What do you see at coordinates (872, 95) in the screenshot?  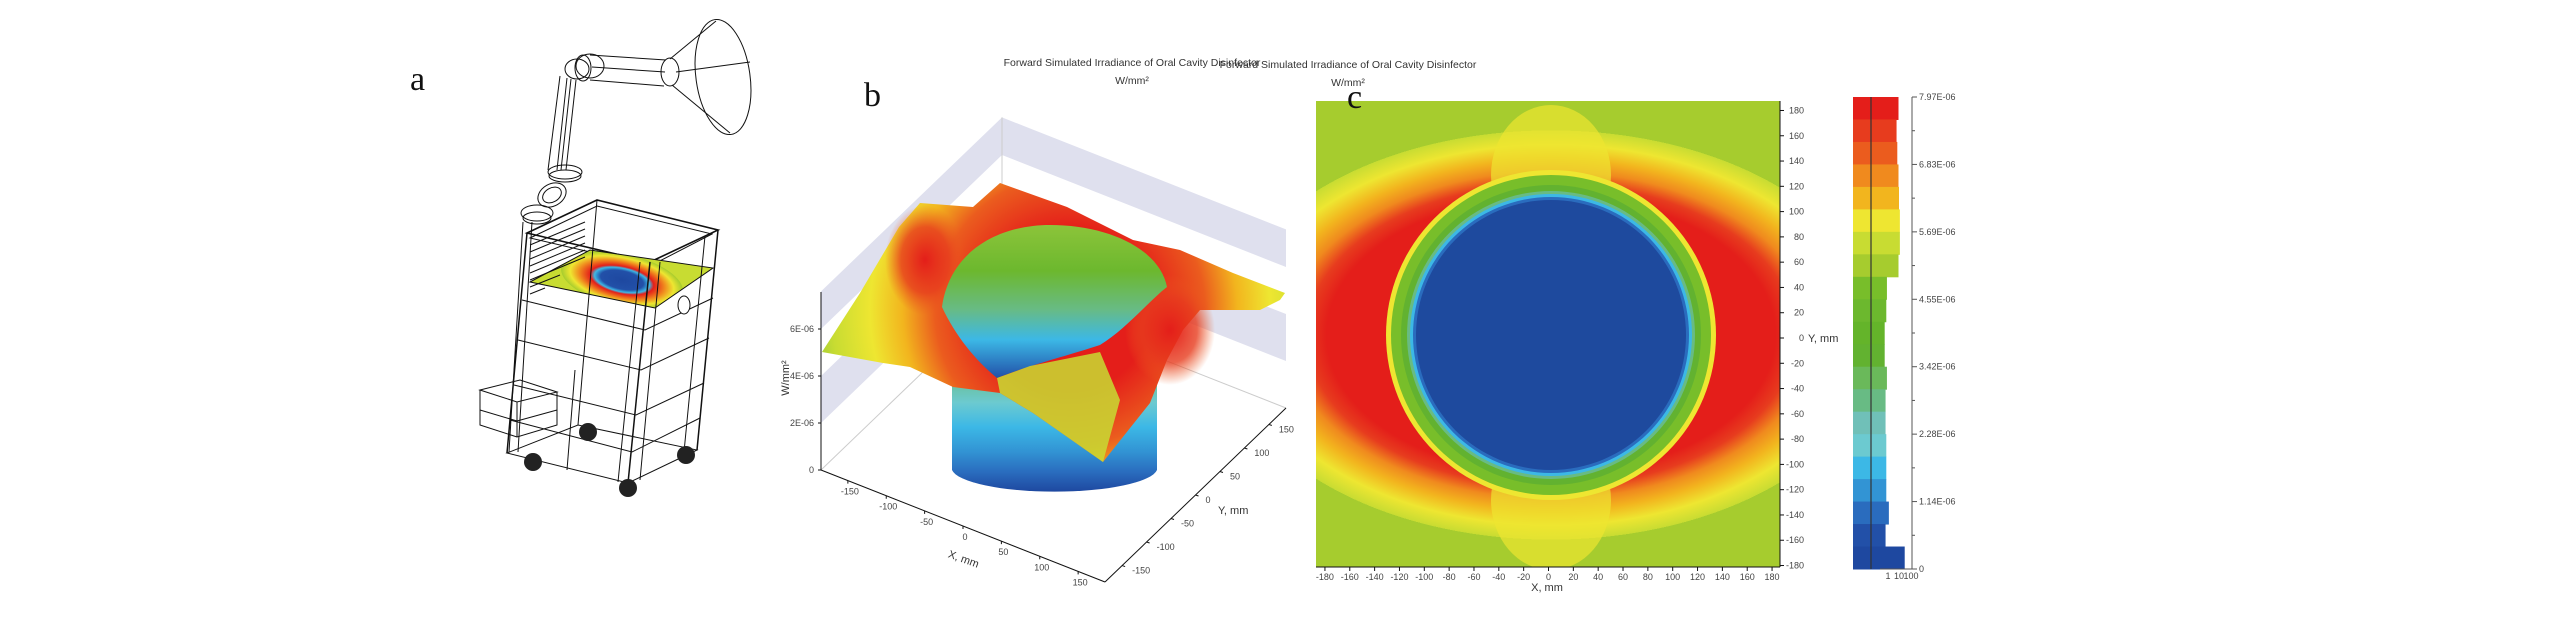 I see `panel-label-b: b` at bounding box center [872, 95].